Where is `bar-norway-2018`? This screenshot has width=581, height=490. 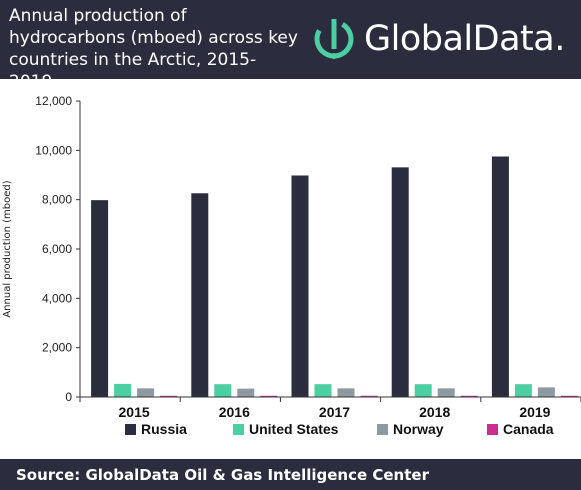 bar-norway-2018 is located at coordinates (446, 392).